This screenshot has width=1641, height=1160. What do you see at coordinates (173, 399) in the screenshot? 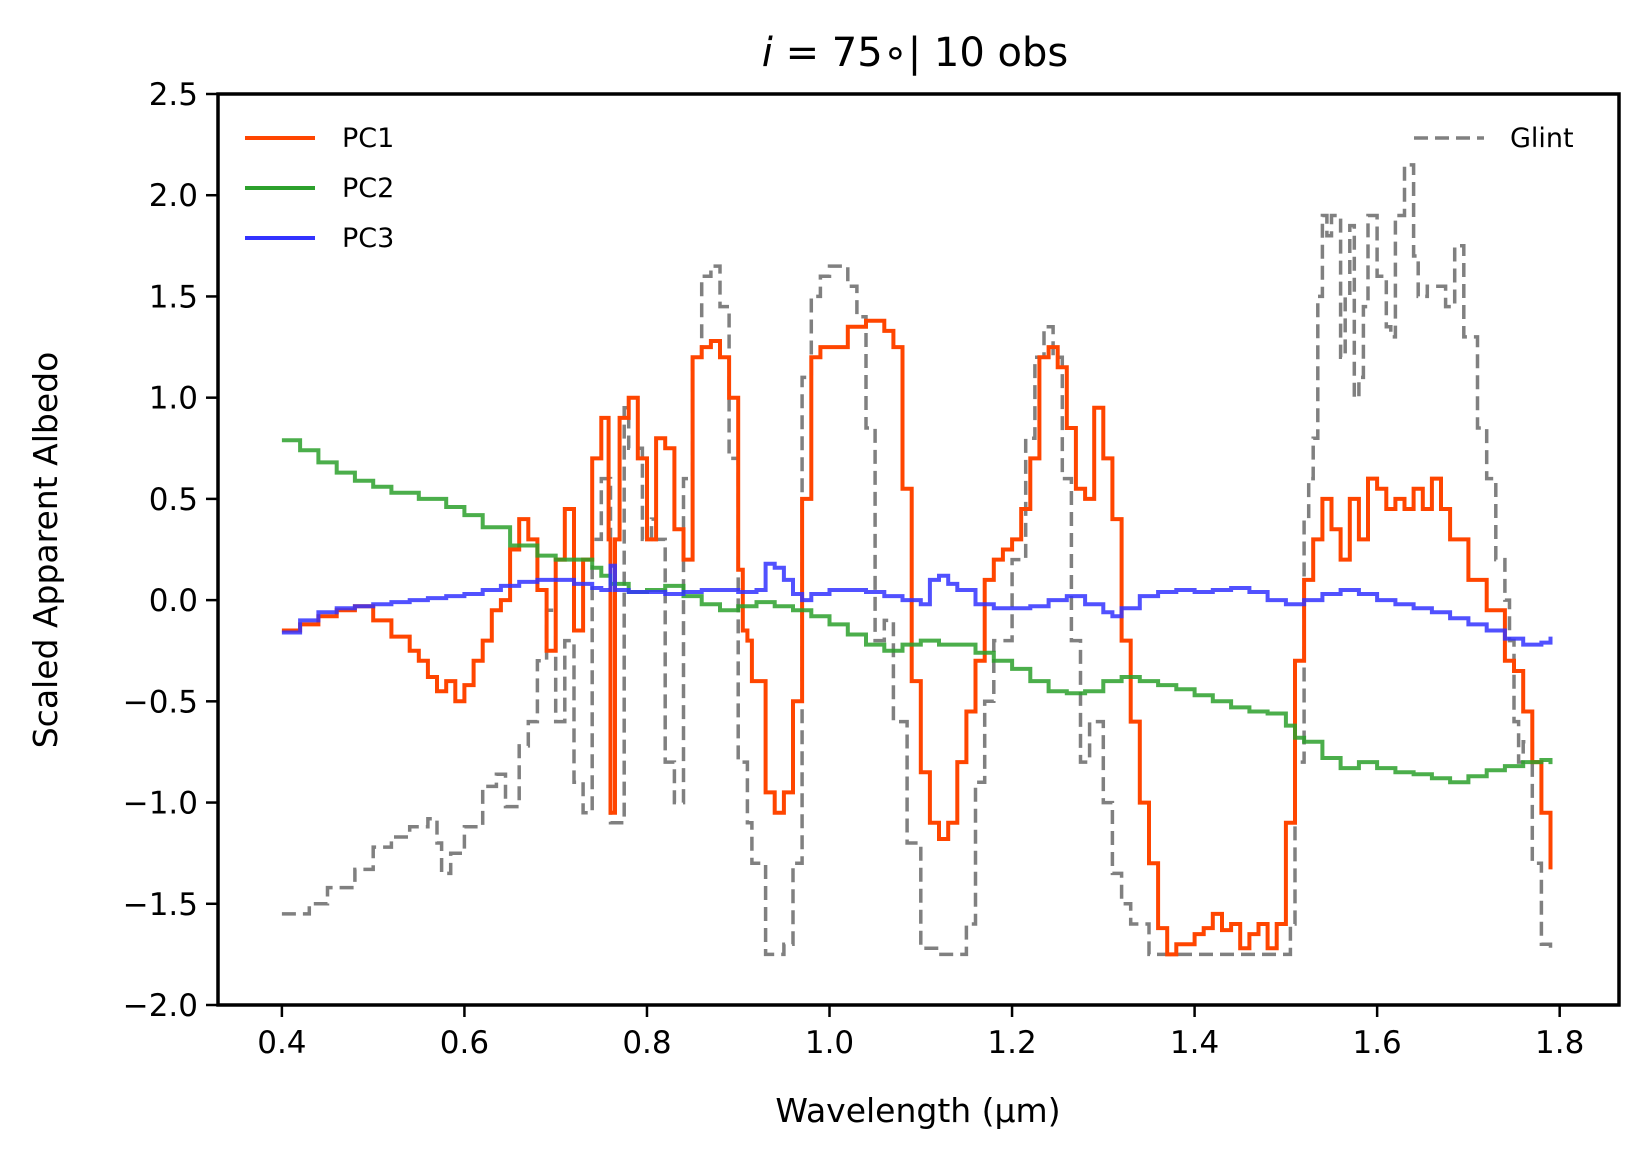
I see `y-tick-label: 1.0` at bounding box center [173, 399].